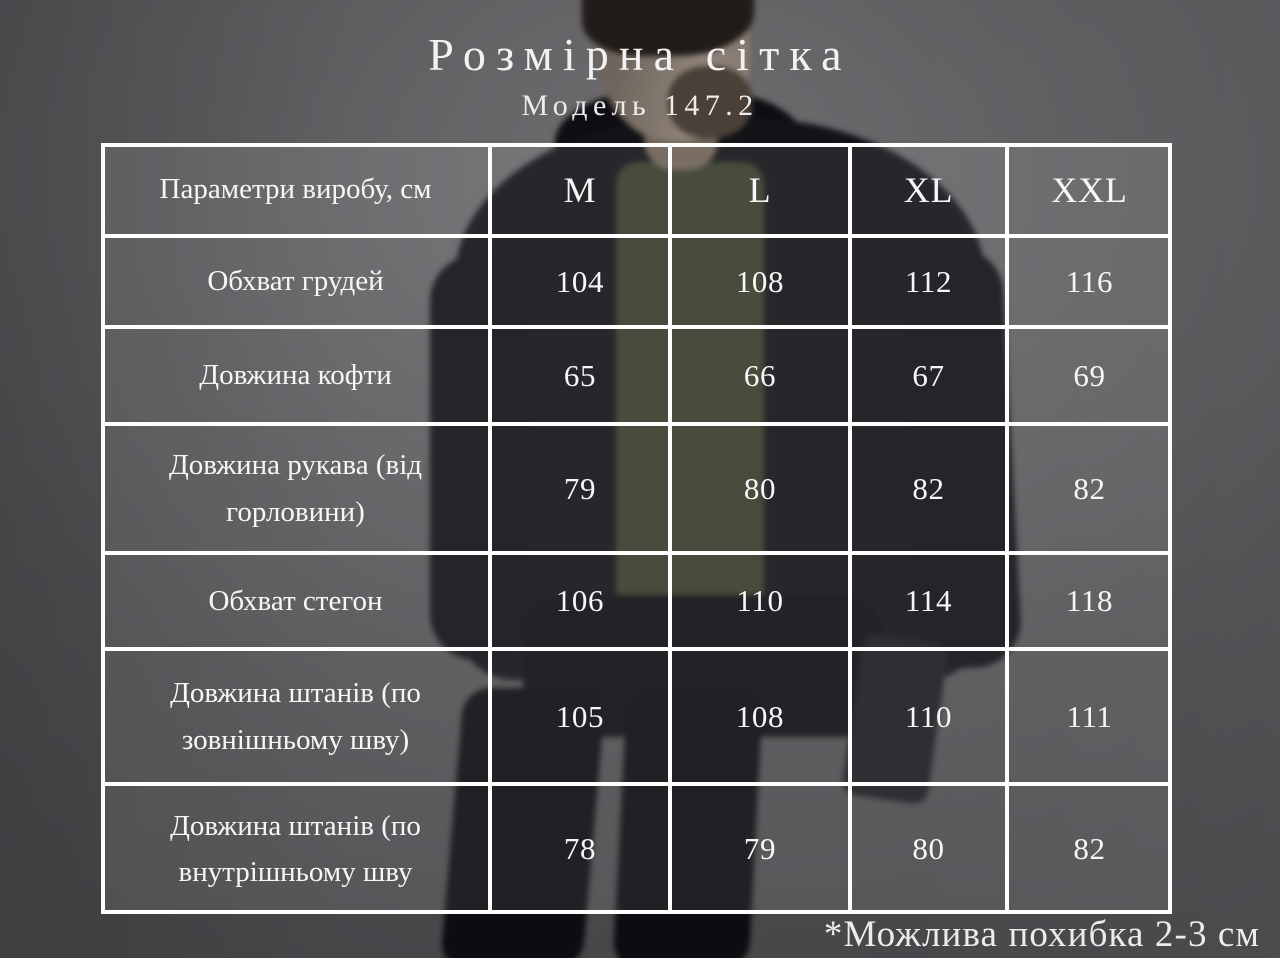 The width and height of the screenshot is (1280, 958). Describe the element at coordinates (295, 281) in the screenshot. I see `row-label: Обхват грудей` at that location.